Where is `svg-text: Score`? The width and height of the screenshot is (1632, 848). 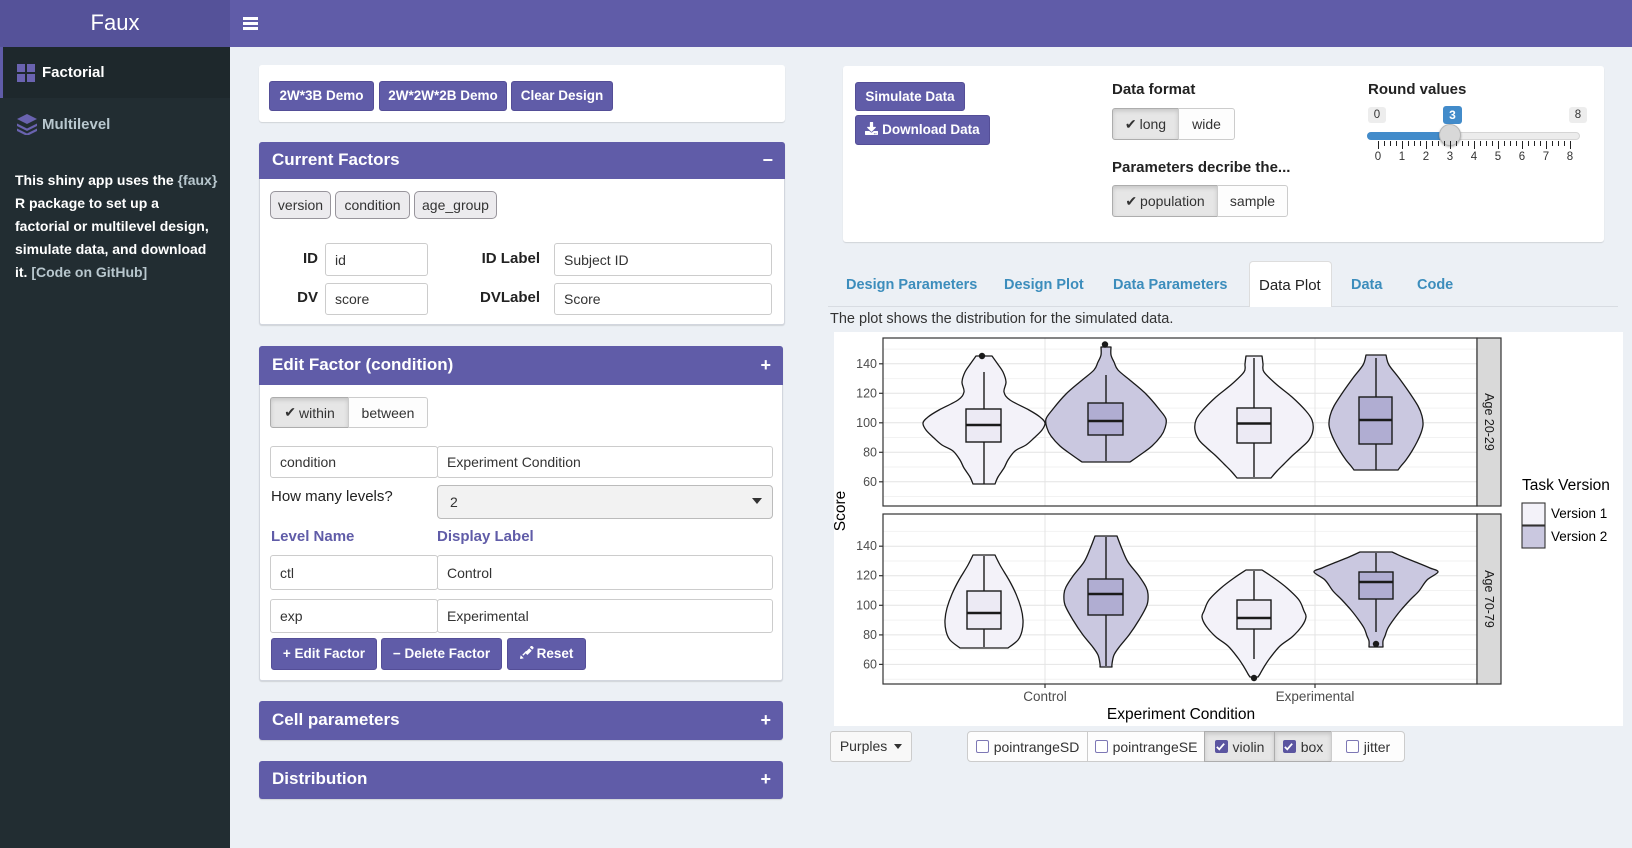
svg-text: Score is located at coordinates (841, 511).